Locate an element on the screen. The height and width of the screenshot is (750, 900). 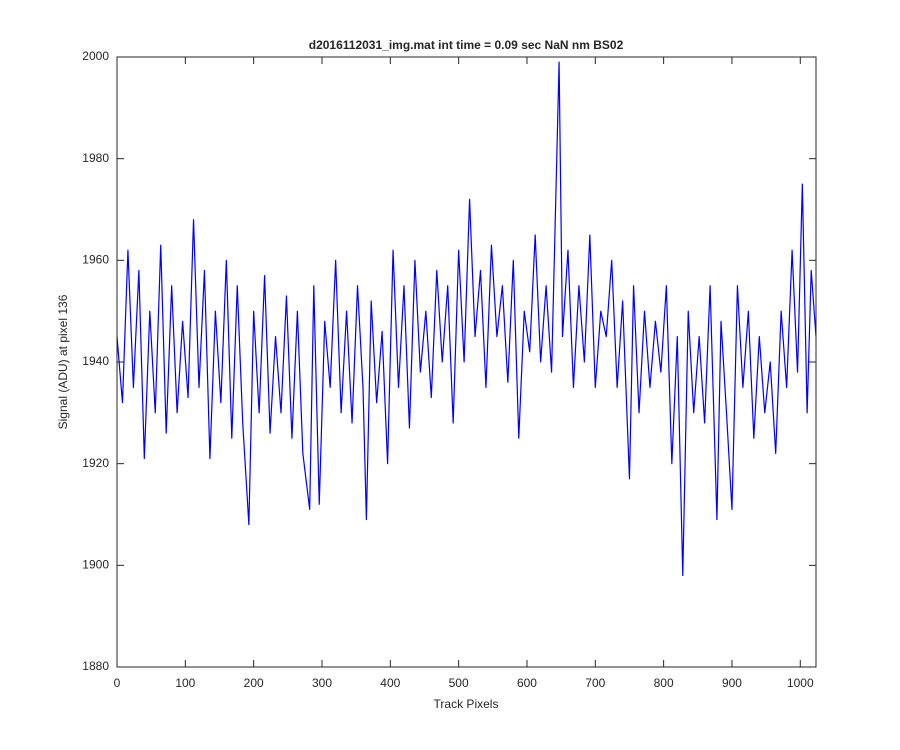
y-tick-label: 1920 is located at coordinates (95, 463).